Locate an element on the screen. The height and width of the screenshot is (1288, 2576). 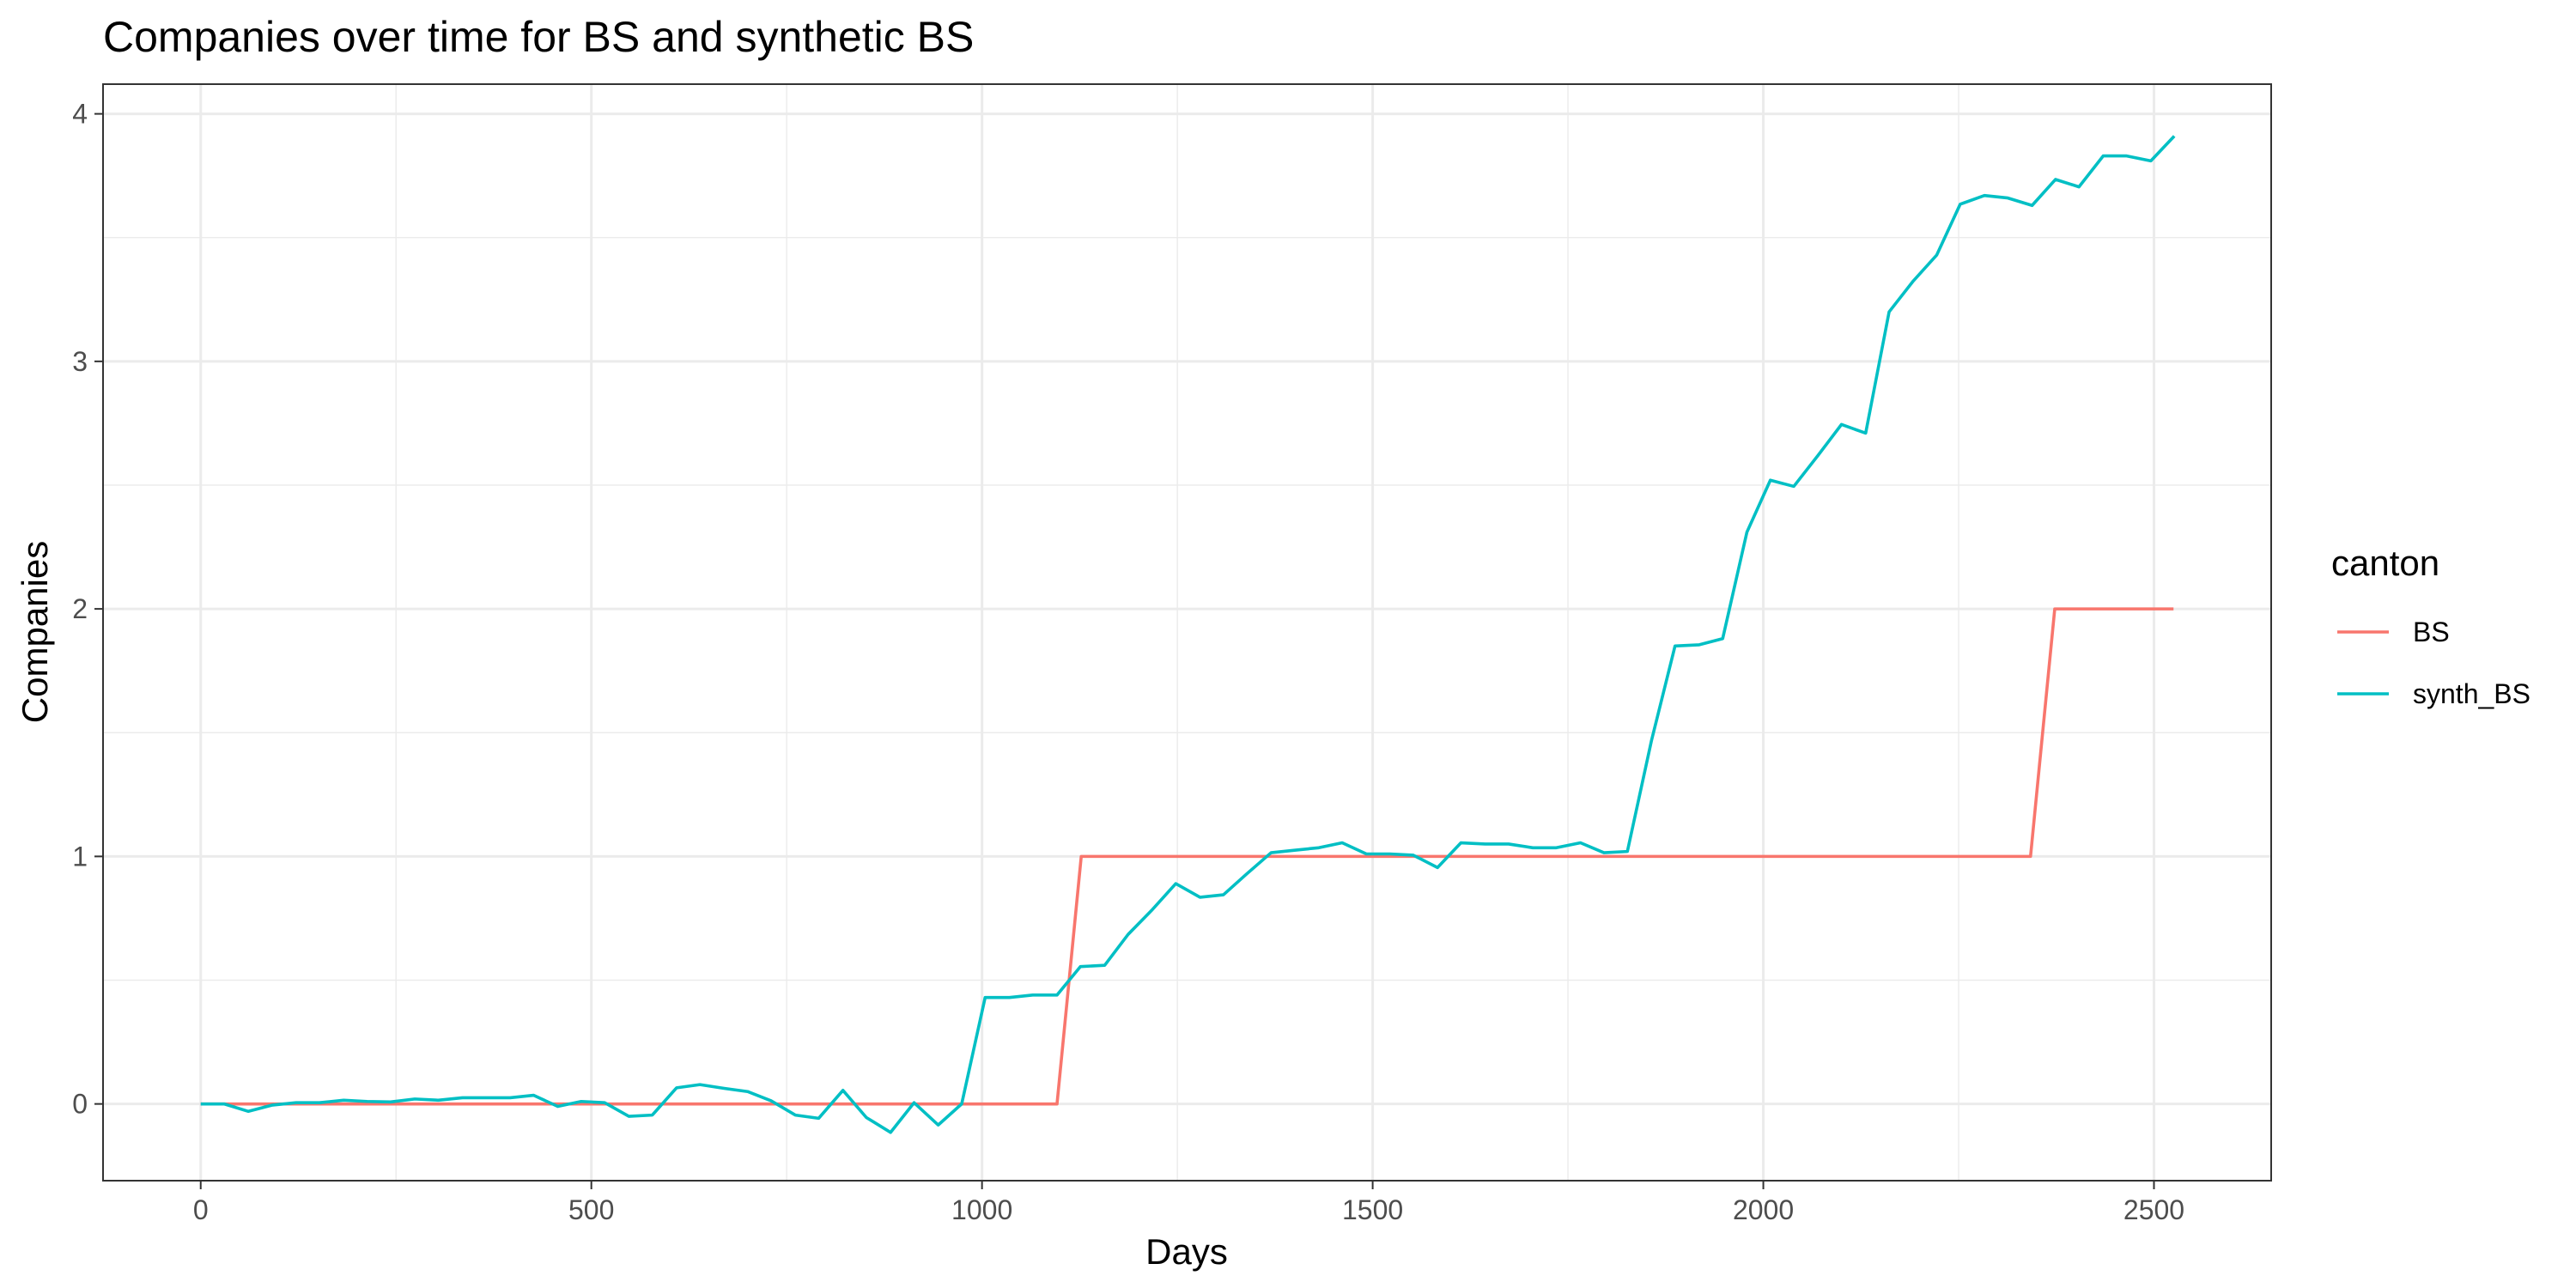
y-tick-label: 2 is located at coordinates (80, 608).